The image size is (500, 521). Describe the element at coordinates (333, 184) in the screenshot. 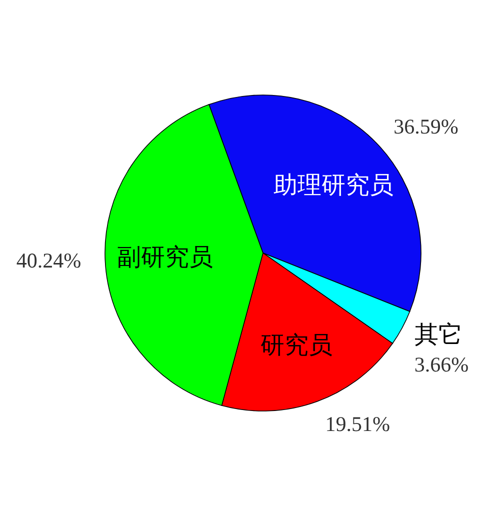

I see `slice-label: 助理研究员` at that location.